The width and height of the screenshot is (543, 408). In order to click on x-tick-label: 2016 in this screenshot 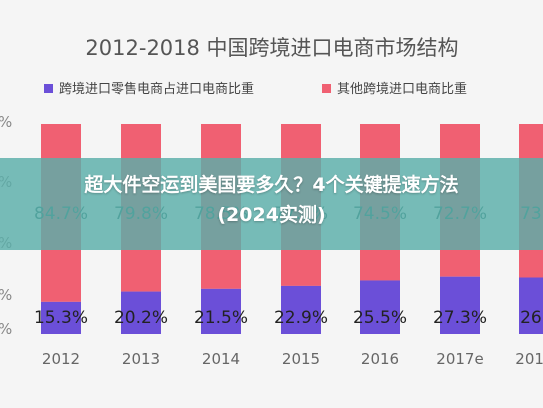, I will do `click(380, 359)`.